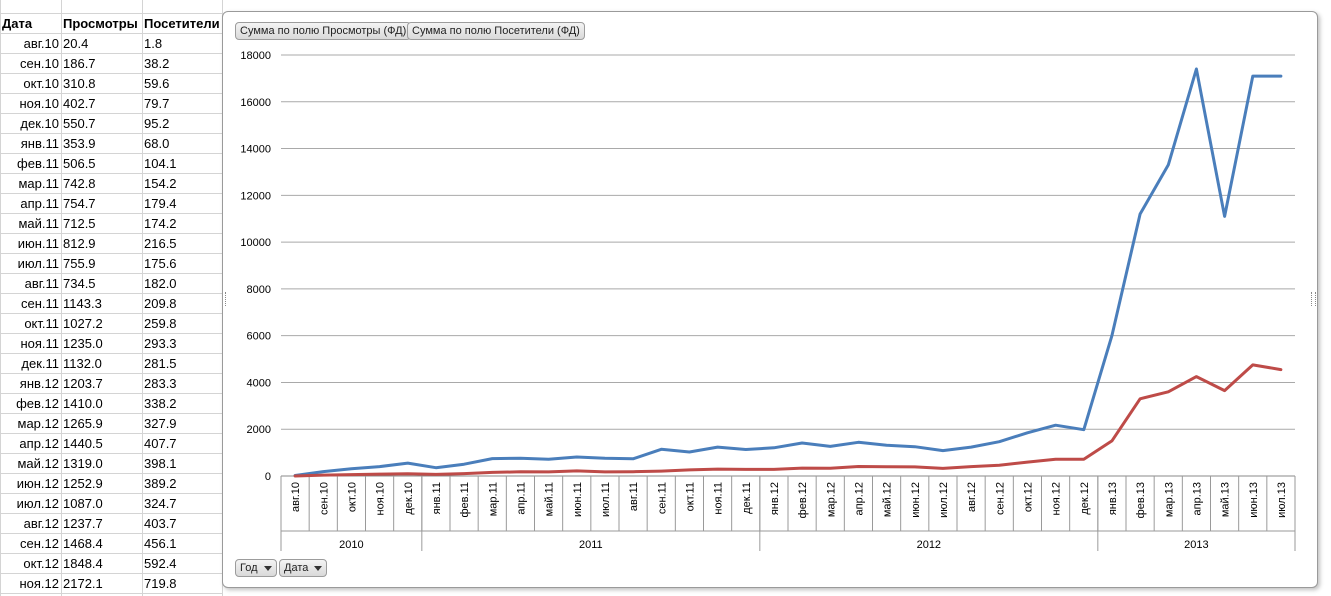 This screenshot has width=1331, height=596. I want to click on visitors-cell: 59.6, so click(157, 83).